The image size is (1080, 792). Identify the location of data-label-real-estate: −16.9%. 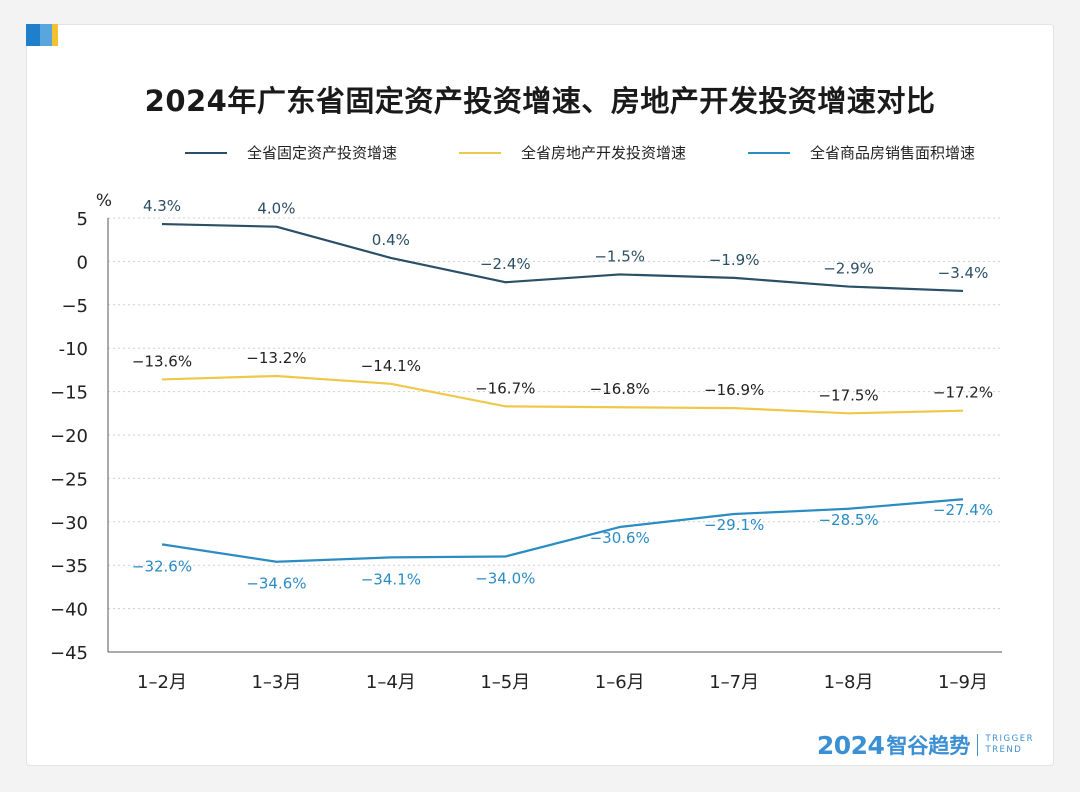
(734, 390).